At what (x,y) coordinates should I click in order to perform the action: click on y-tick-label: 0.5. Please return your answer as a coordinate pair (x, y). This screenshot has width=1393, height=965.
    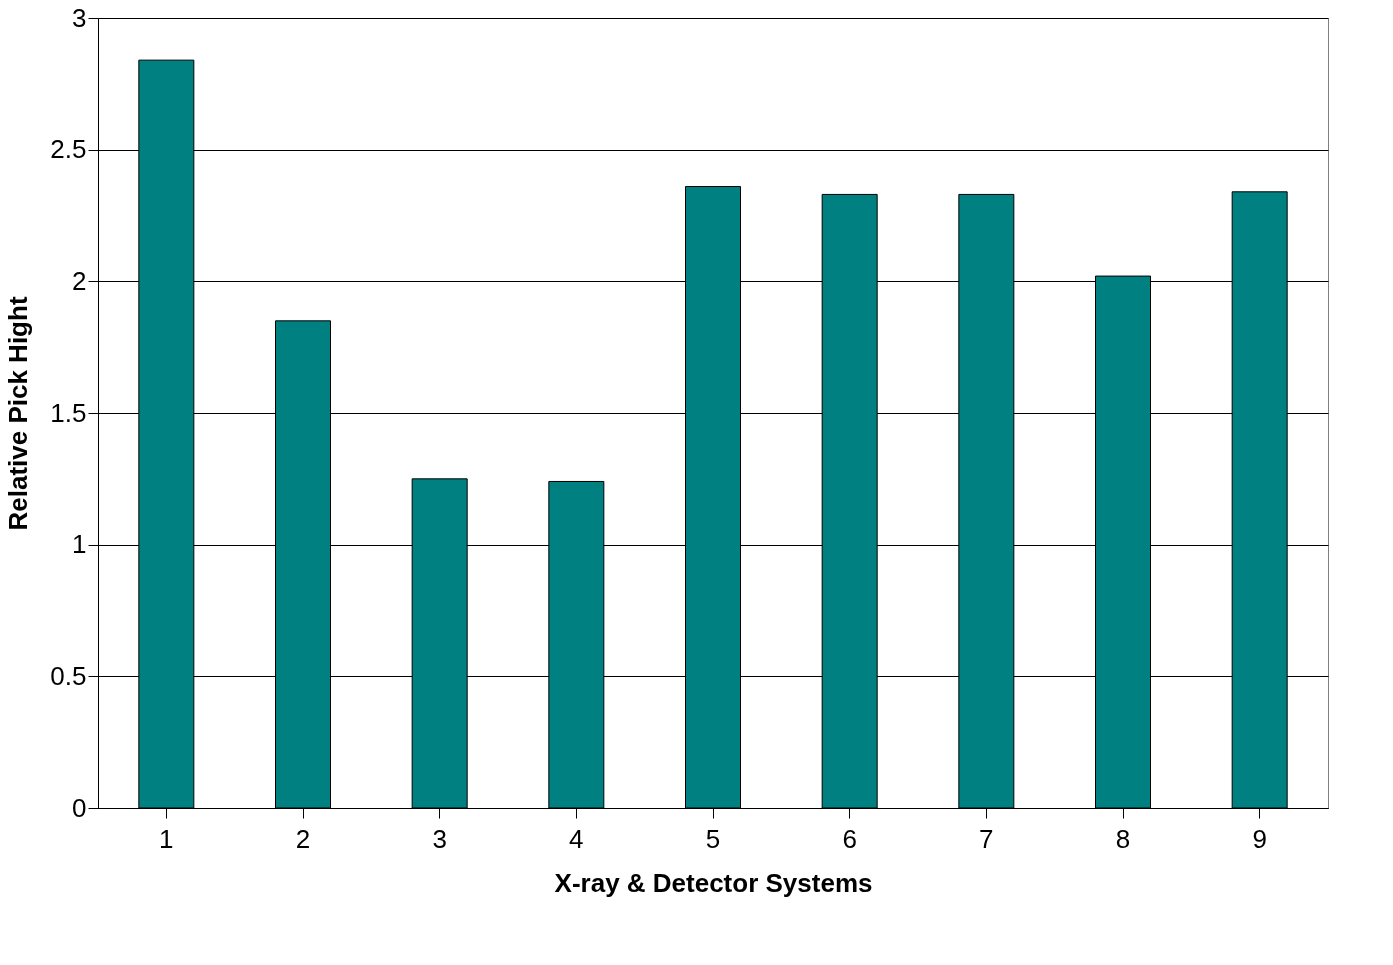
    Looking at the image, I should click on (68, 675).